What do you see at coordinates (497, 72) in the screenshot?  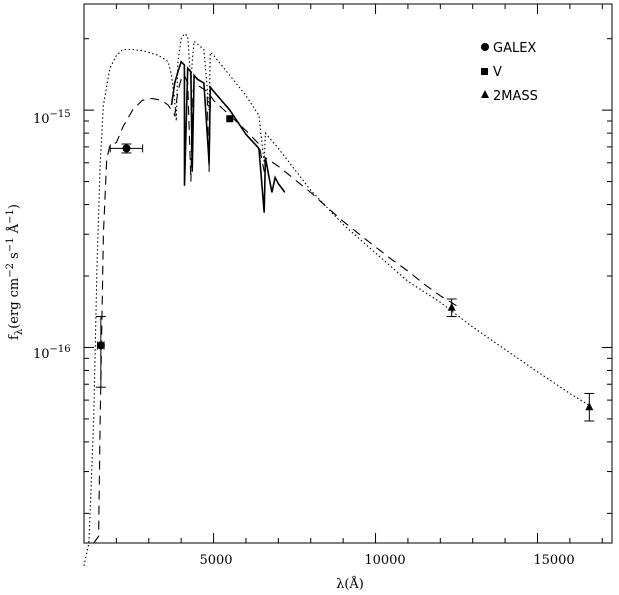 I see `legend-label-v: V` at bounding box center [497, 72].